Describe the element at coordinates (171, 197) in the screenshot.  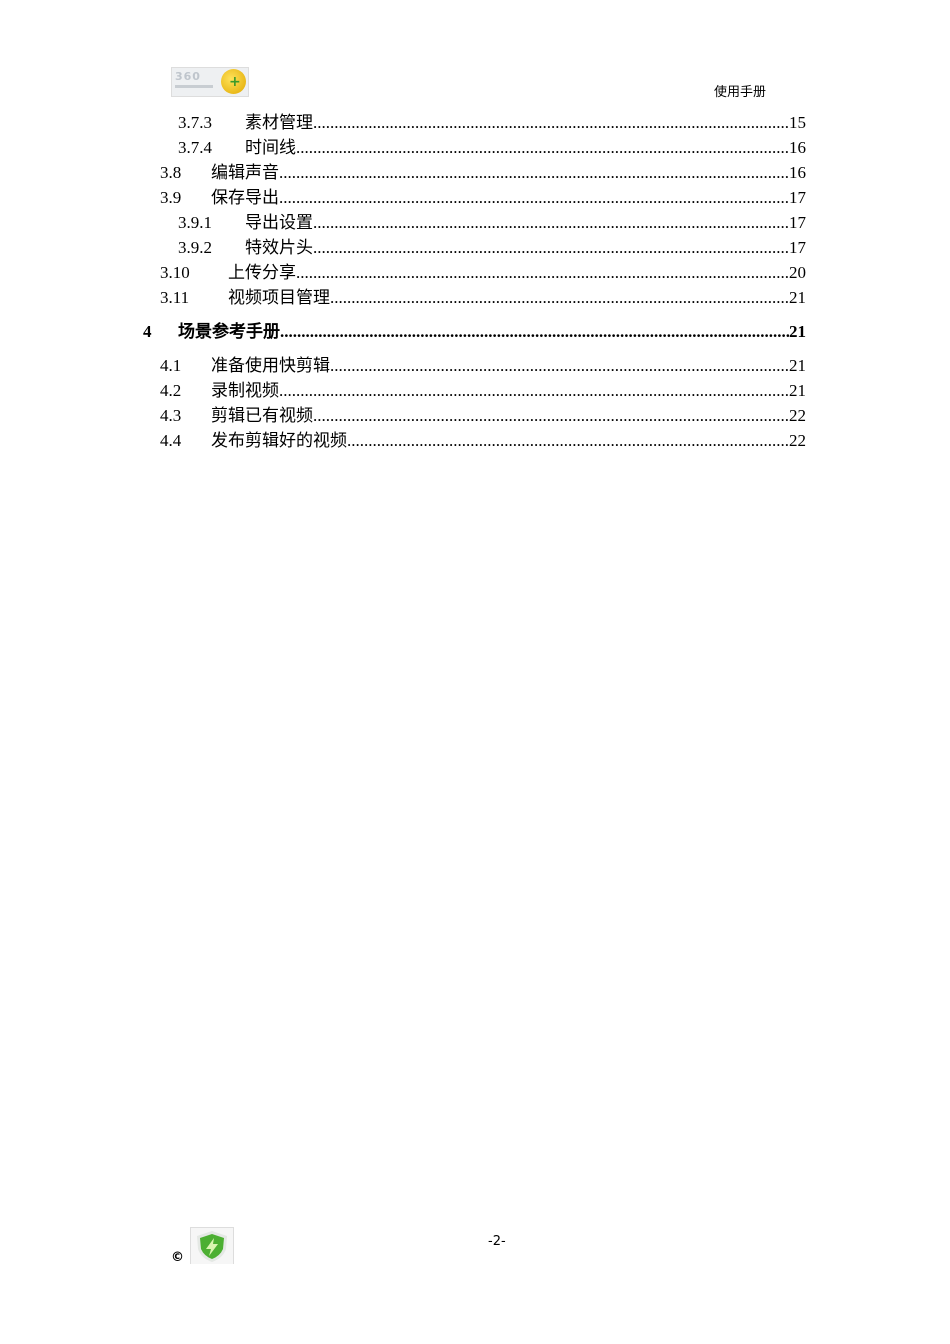
I see `toc-number: 3.9` at that location.